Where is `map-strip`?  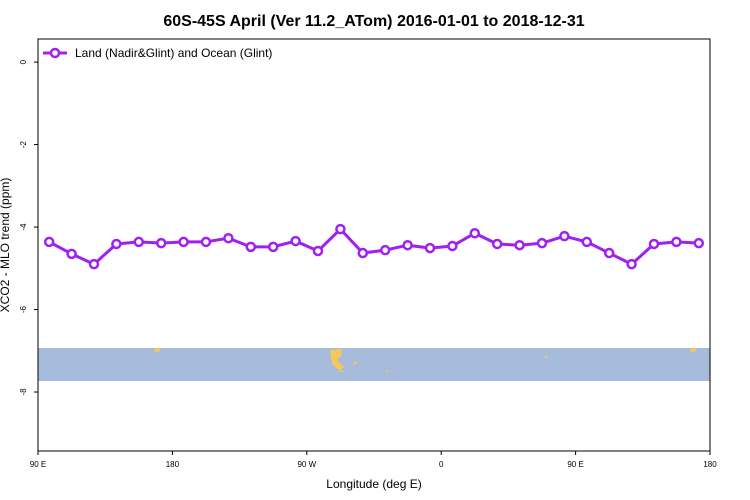 map-strip is located at coordinates (374, 364).